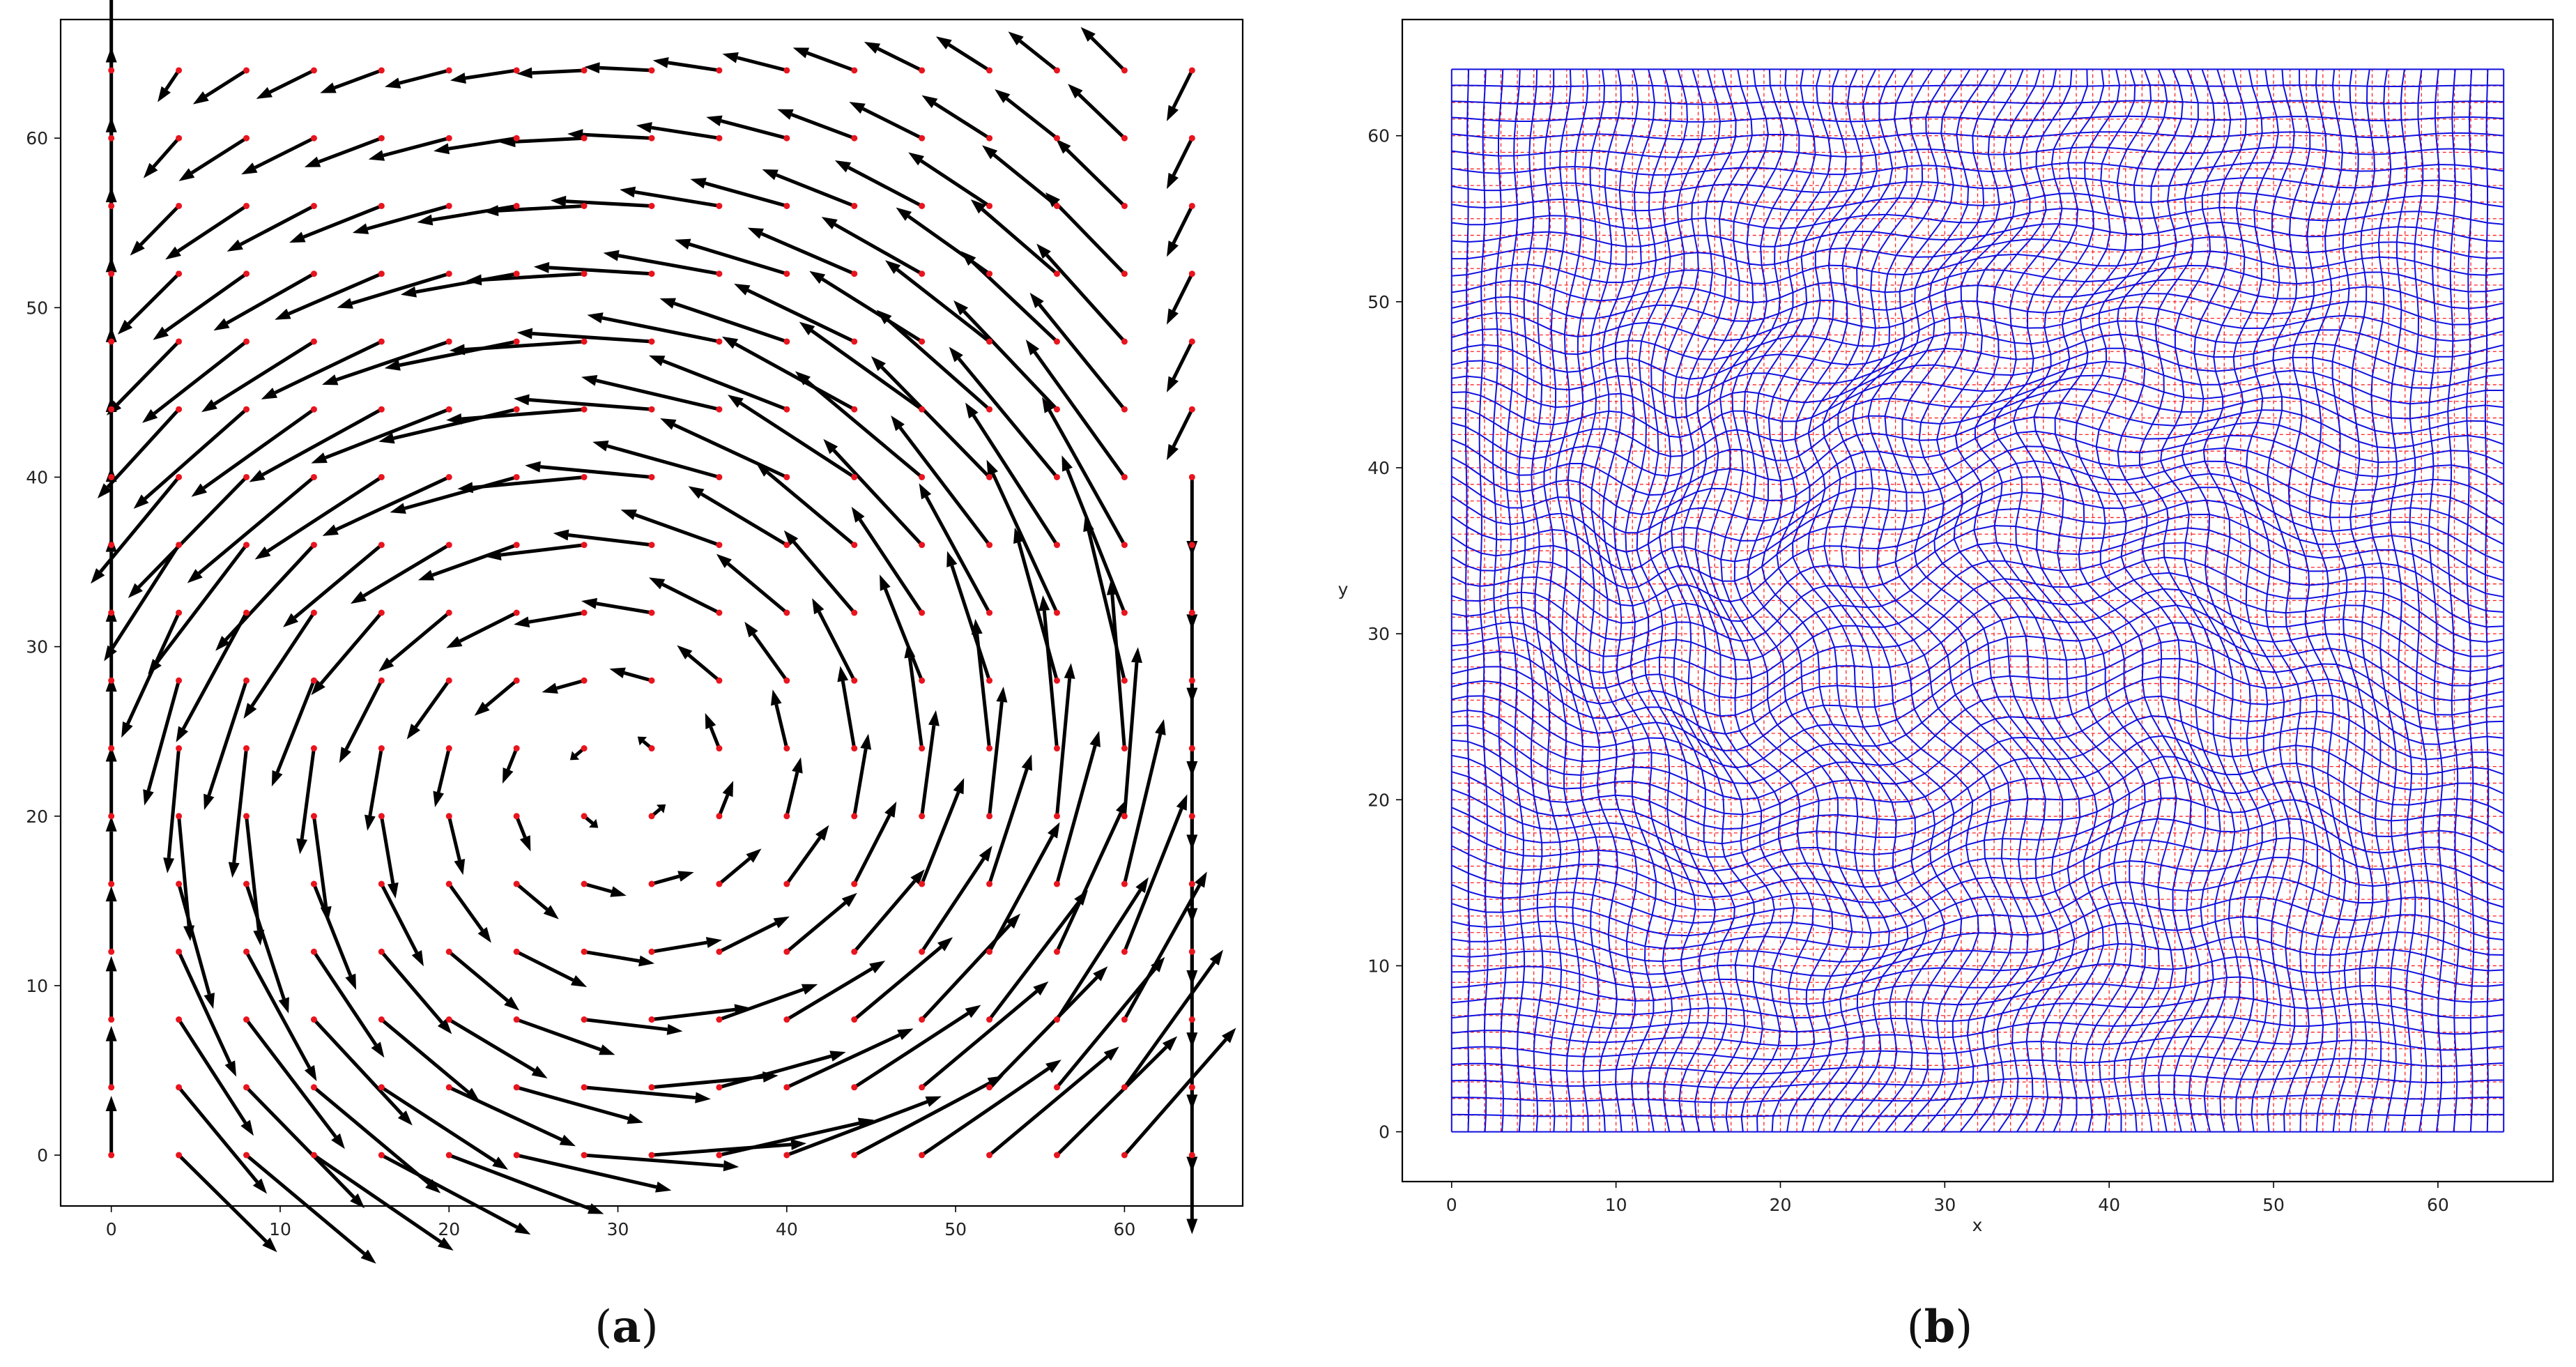  What do you see at coordinates (112, 1229) in the screenshot?
I see `x-tick-label: 0` at bounding box center [112, 1229].